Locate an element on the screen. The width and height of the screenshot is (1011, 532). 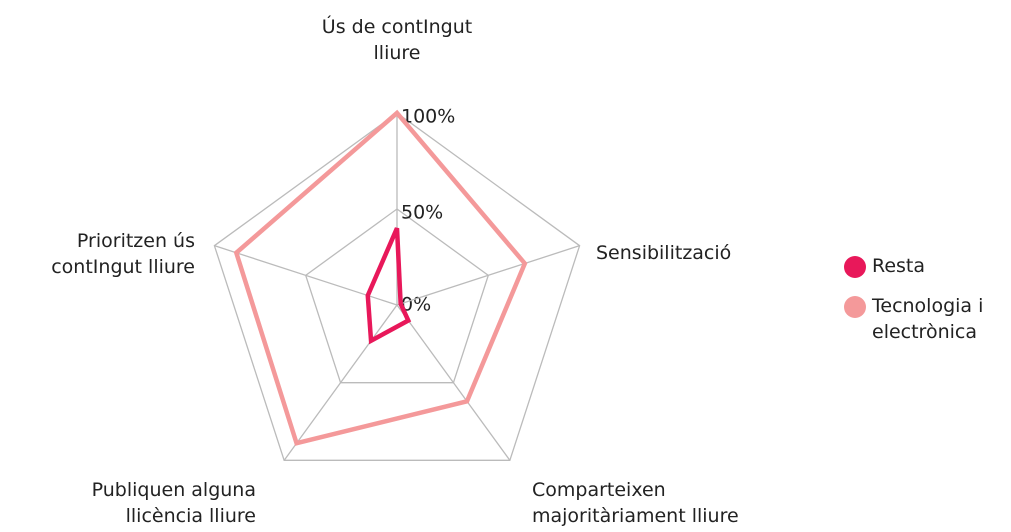
category-label: Publiquen alguna llicència lliure is located at coordinates (173, 503).